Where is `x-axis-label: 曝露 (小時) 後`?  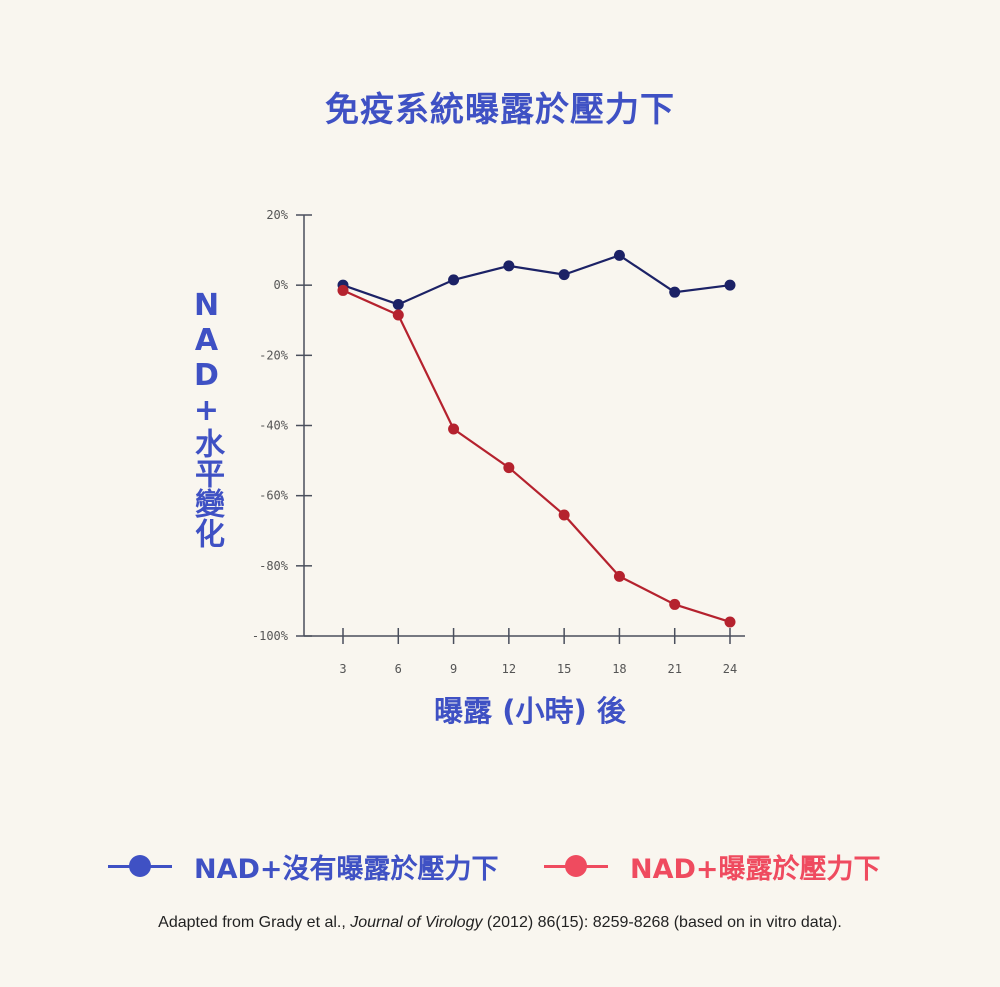
x-axis-label: 曝露 (小時) 後 is located at coordinates (530, 711).